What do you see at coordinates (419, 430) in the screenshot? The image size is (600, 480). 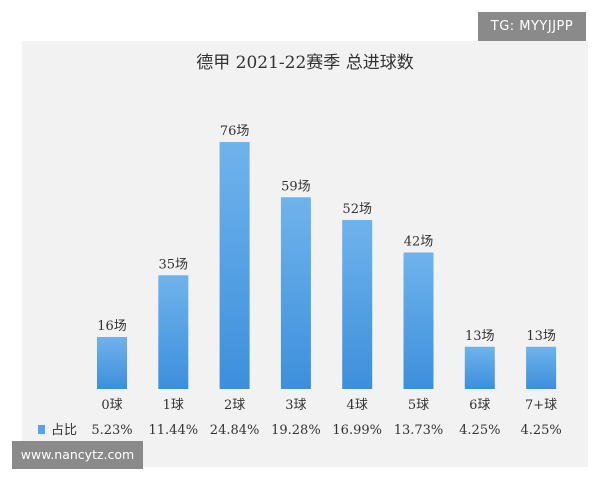 I see `percentage-label: 13.73%` at bounding box center [419, 430].